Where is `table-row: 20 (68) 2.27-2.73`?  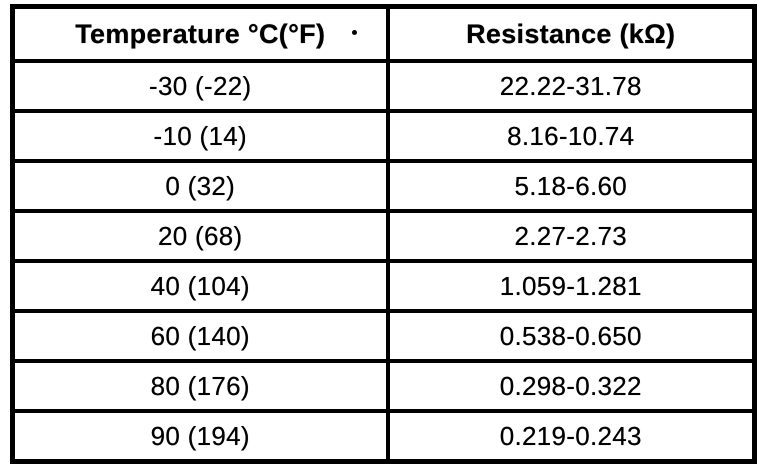 table-row: 20 (68) 2.27-2.73 is located at coordinates (383, 236).